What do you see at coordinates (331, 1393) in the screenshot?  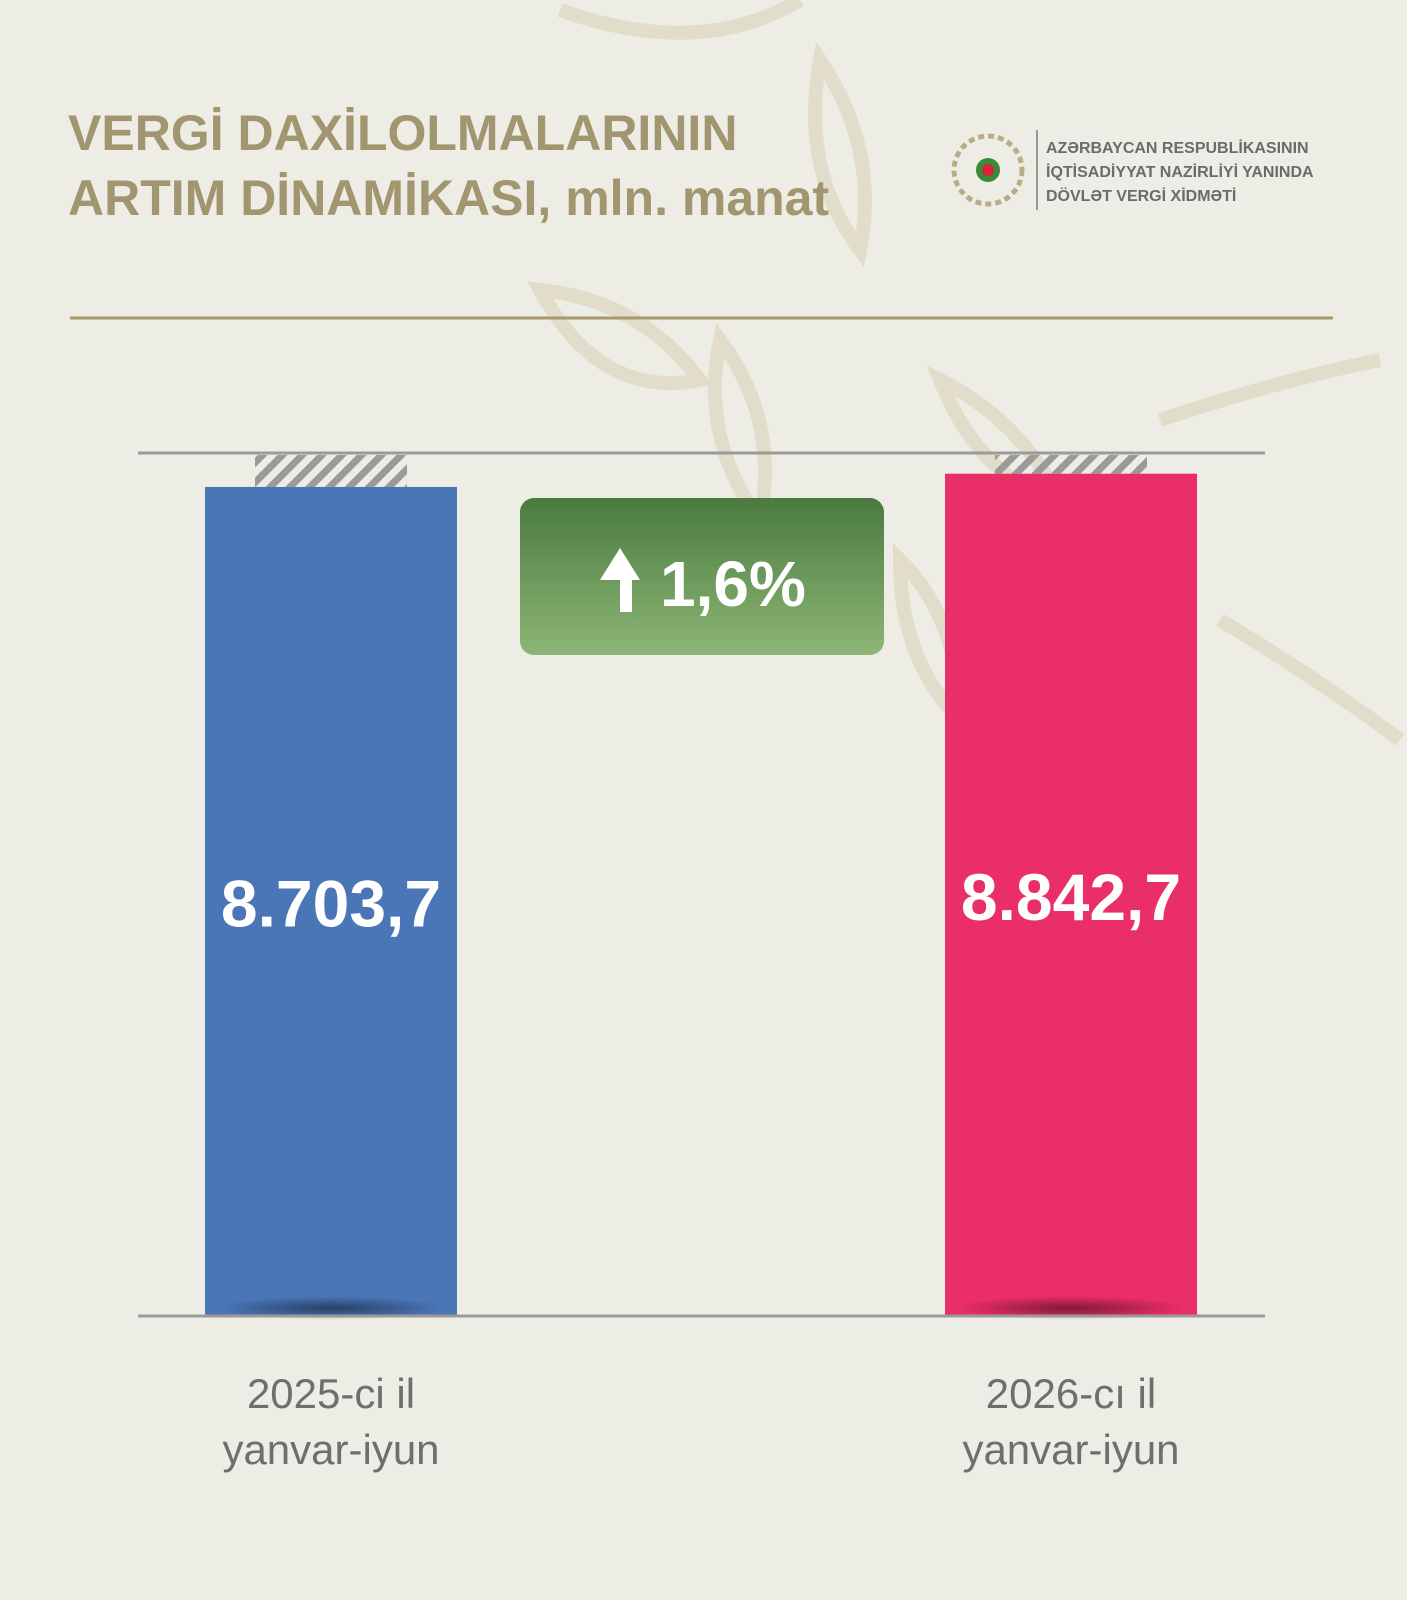 I see `x-tick-label: 2025-ci il` at bounding box center [331, 1393].